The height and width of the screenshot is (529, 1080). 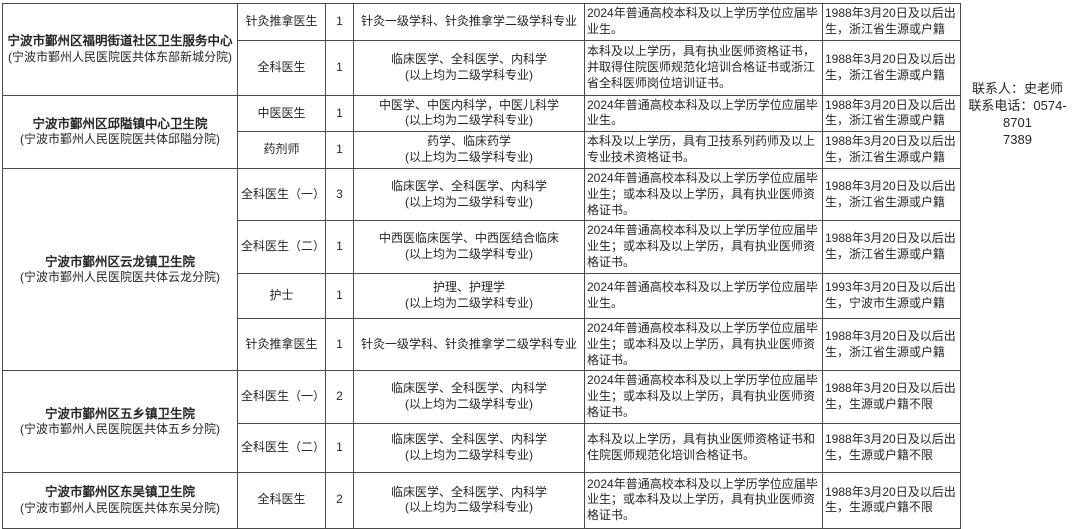 What do you see at coordinates (120, 277) in the screenshot?
I see `org-branch: (宁波市鄞州人民医院医共体云龙分院)` at bounding box center [120, 277].